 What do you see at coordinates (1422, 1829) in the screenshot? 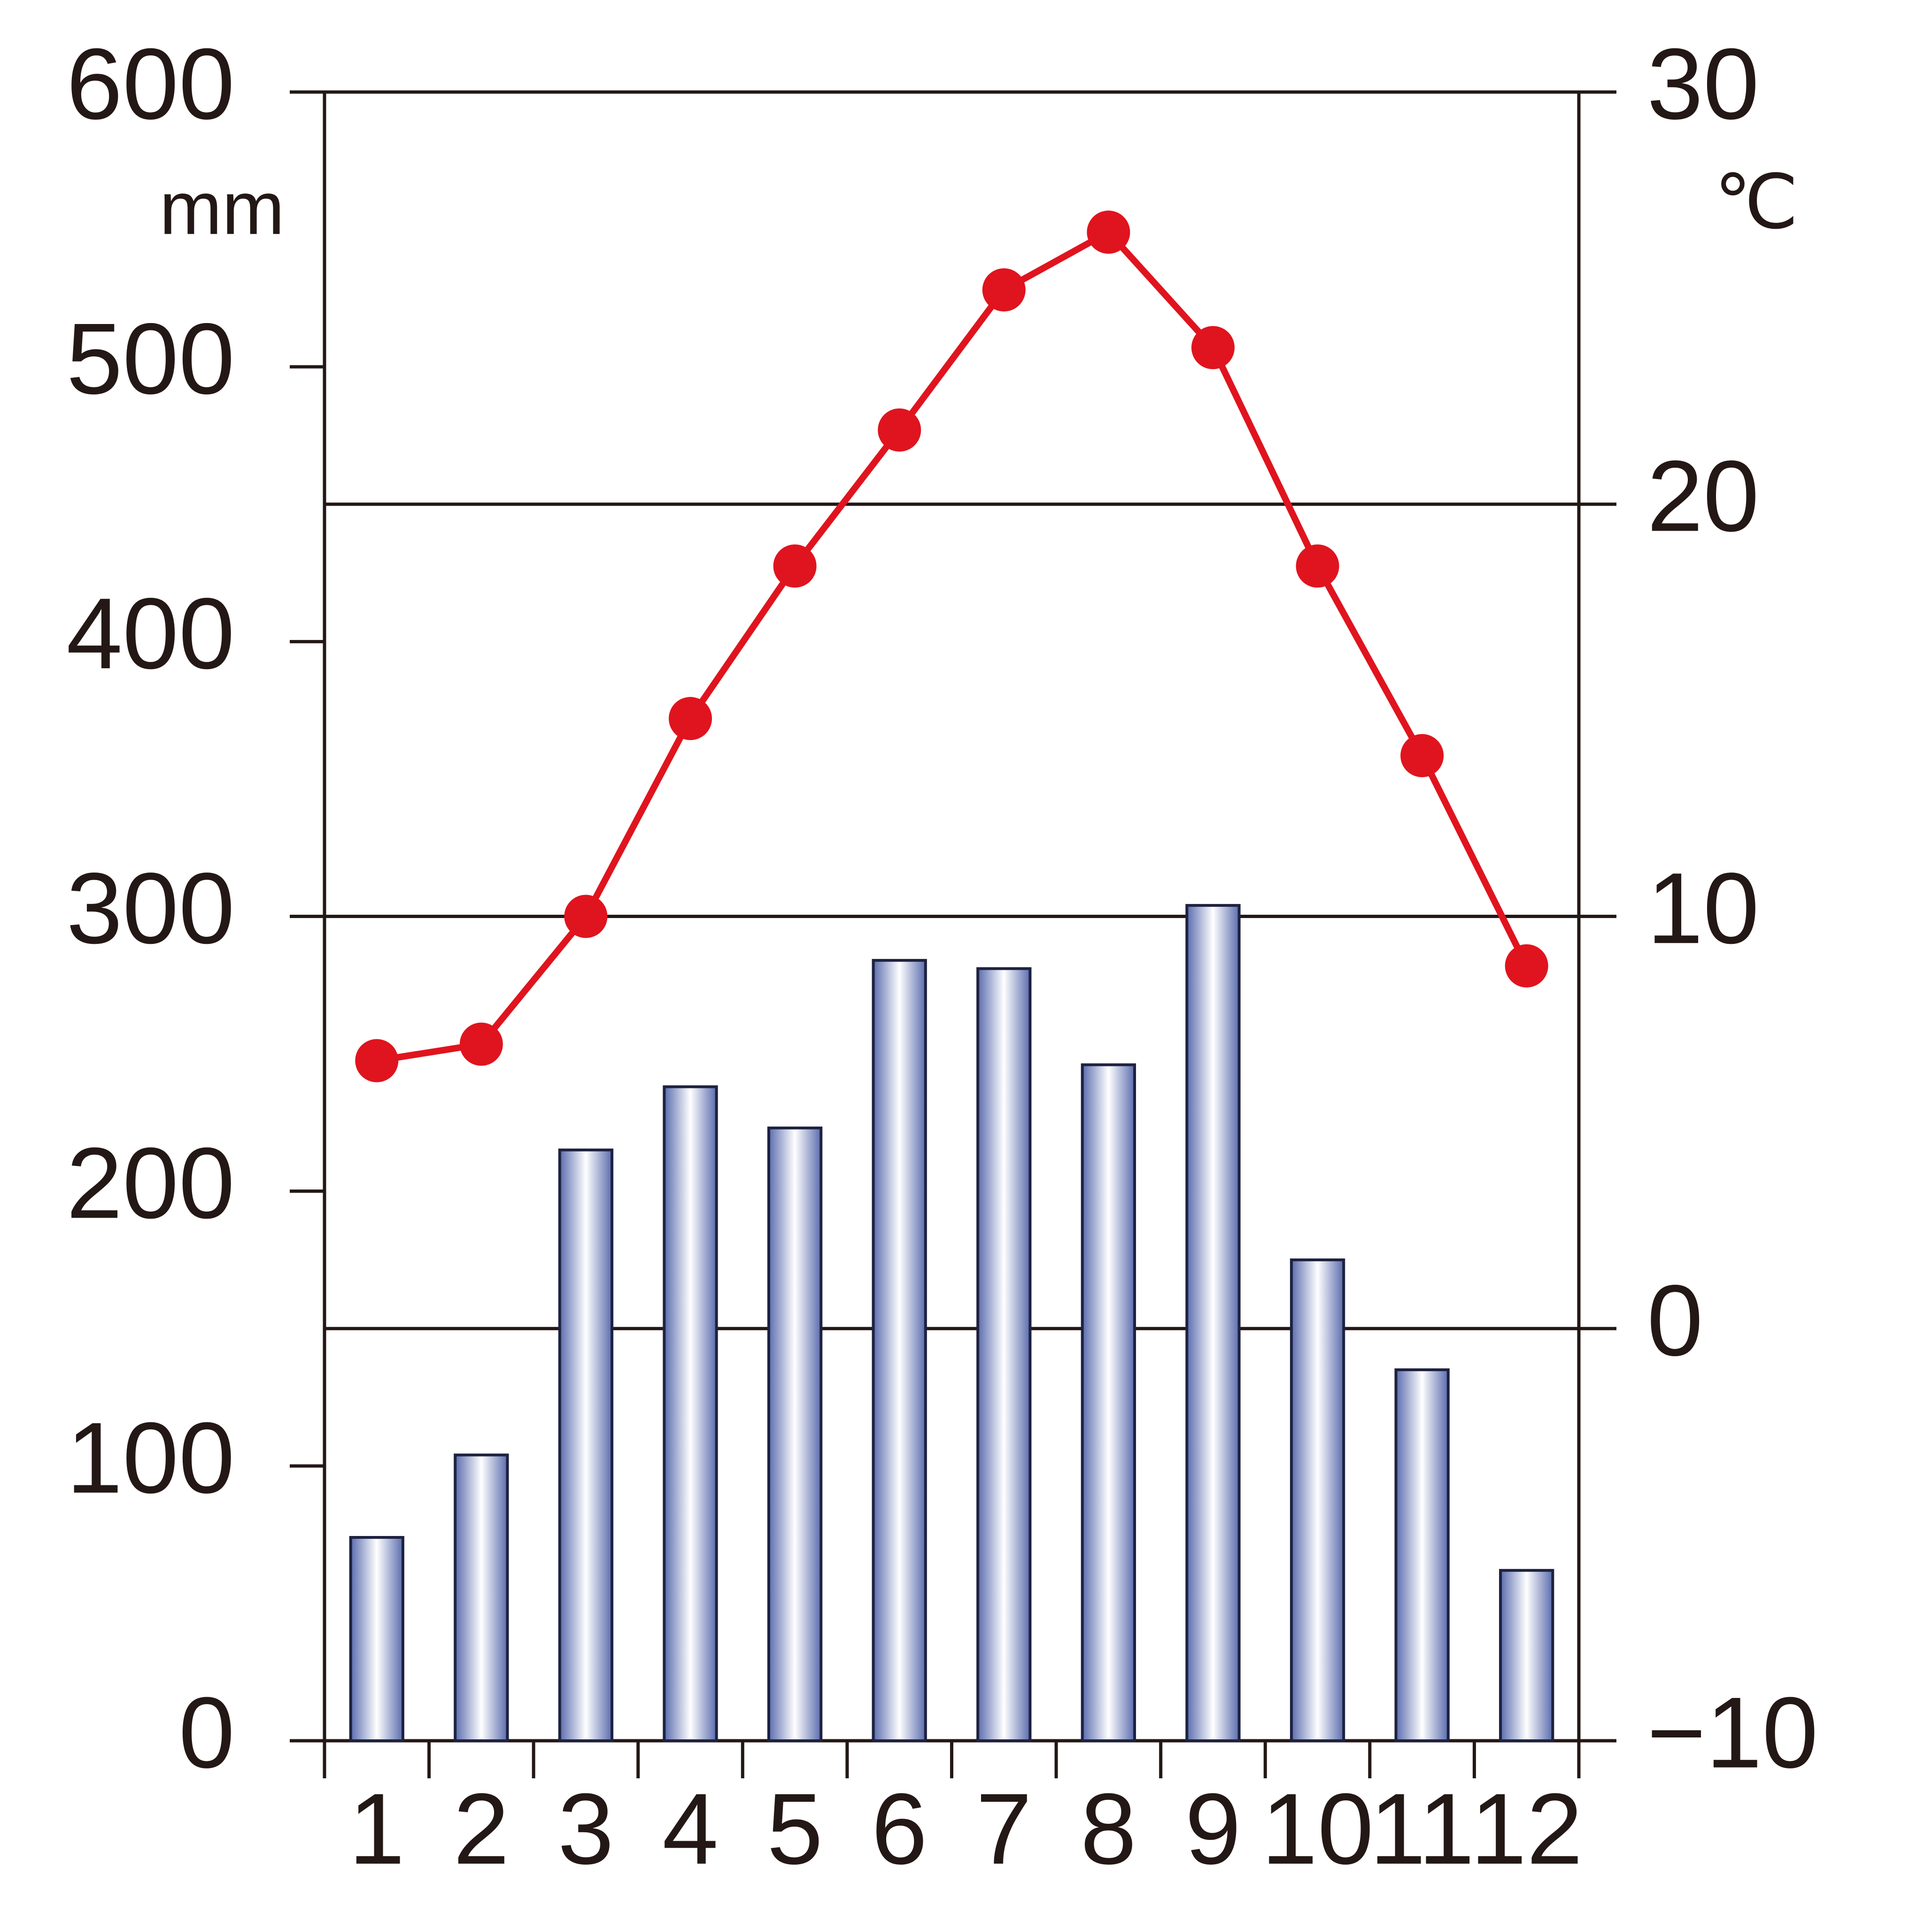
I see `x-tick-label: 11` at bounding box center [1422, 1829].